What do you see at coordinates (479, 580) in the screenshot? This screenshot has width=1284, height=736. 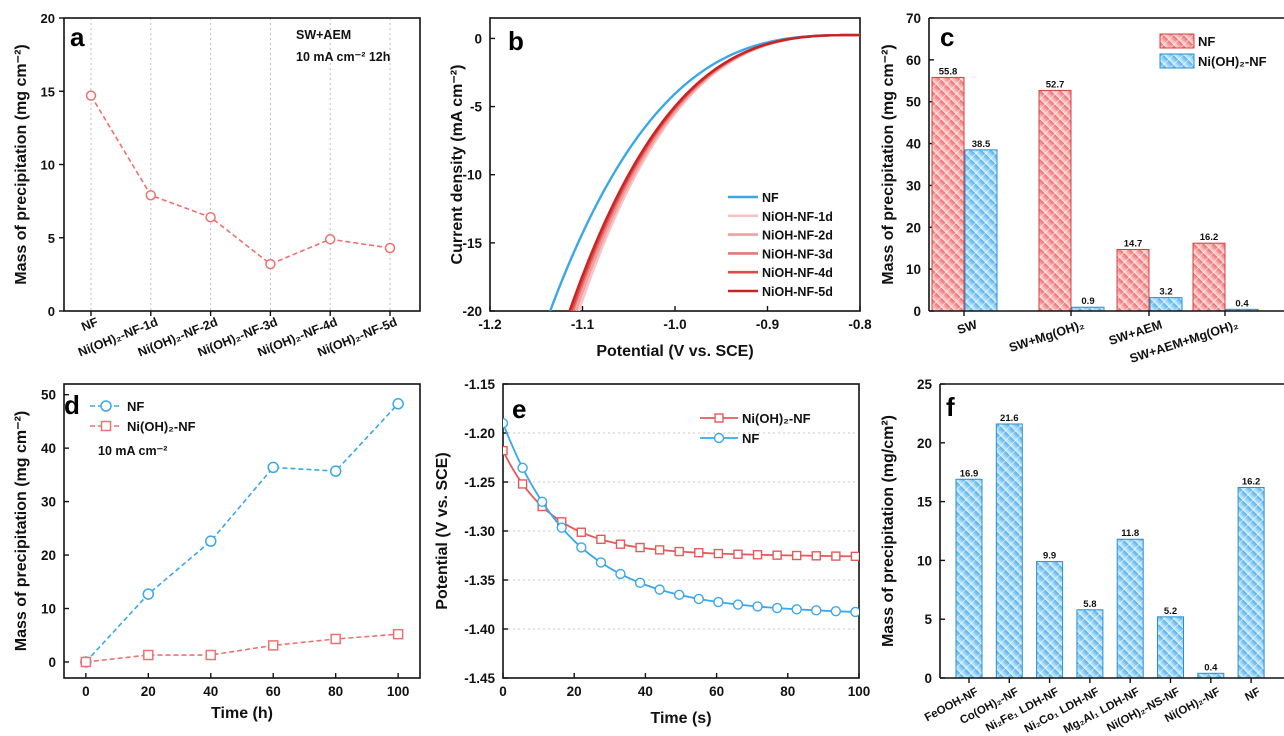 I see `y-tick-label: -1.35` at bounding box center [479, 580].